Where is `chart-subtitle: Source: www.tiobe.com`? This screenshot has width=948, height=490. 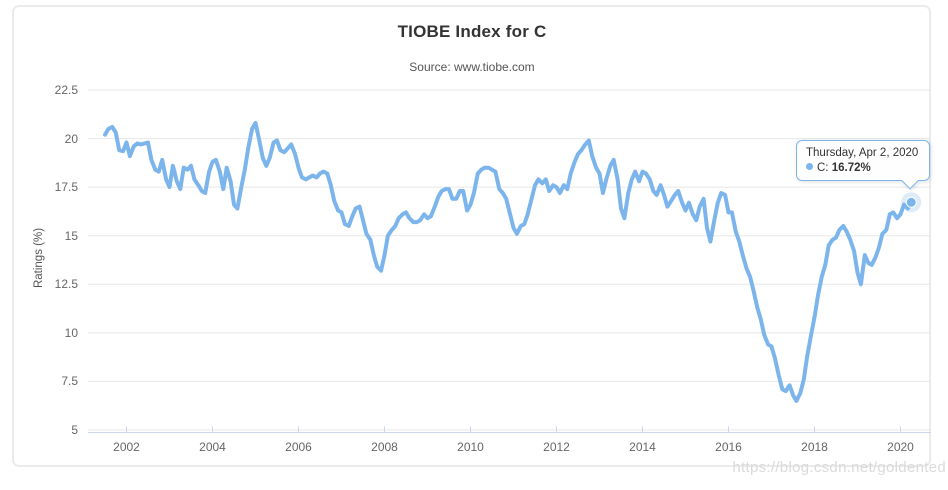
chart-subtitle: Source: www.tiobe.com is located at coordinates (472, 67).